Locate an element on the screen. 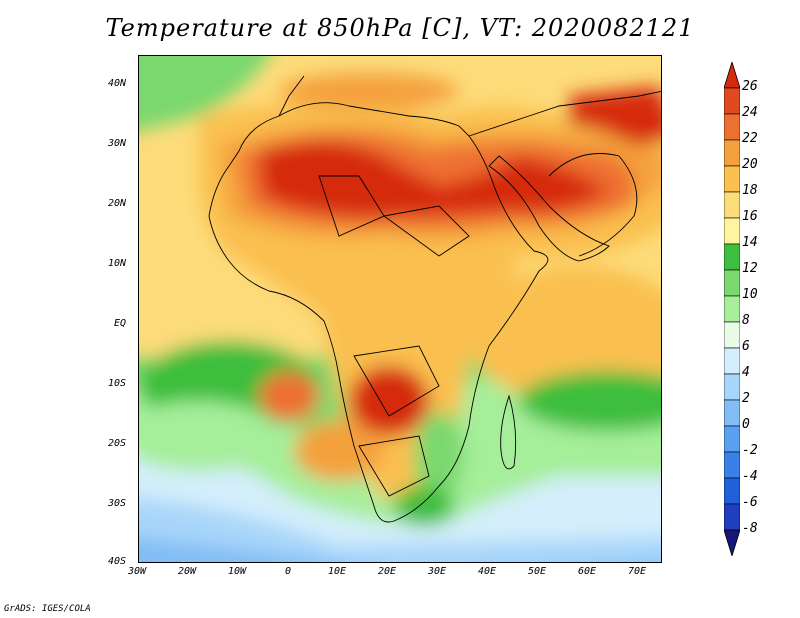 Image resolution: width=800 pixels, height=618 pixels. lat-tick-label: 30S is located at coordinates (117, 503).